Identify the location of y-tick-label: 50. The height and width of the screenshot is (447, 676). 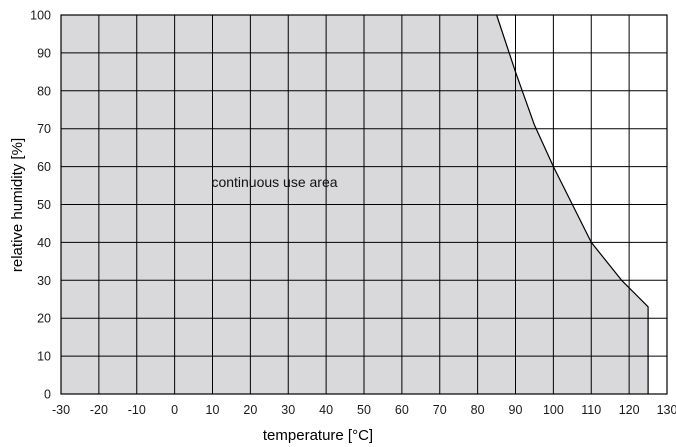
(44, 205).